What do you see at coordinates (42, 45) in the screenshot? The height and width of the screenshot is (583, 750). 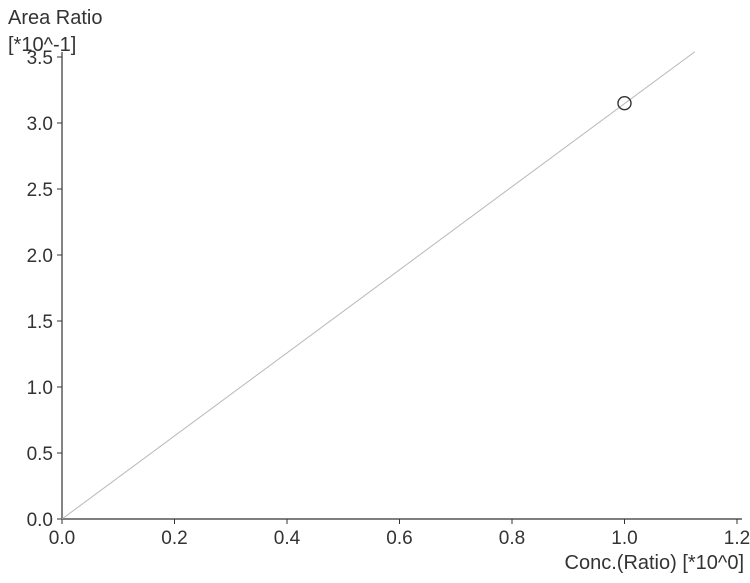 I see `y-axis-multiplier: [*10^-1]` at bounding box center [42, 45].